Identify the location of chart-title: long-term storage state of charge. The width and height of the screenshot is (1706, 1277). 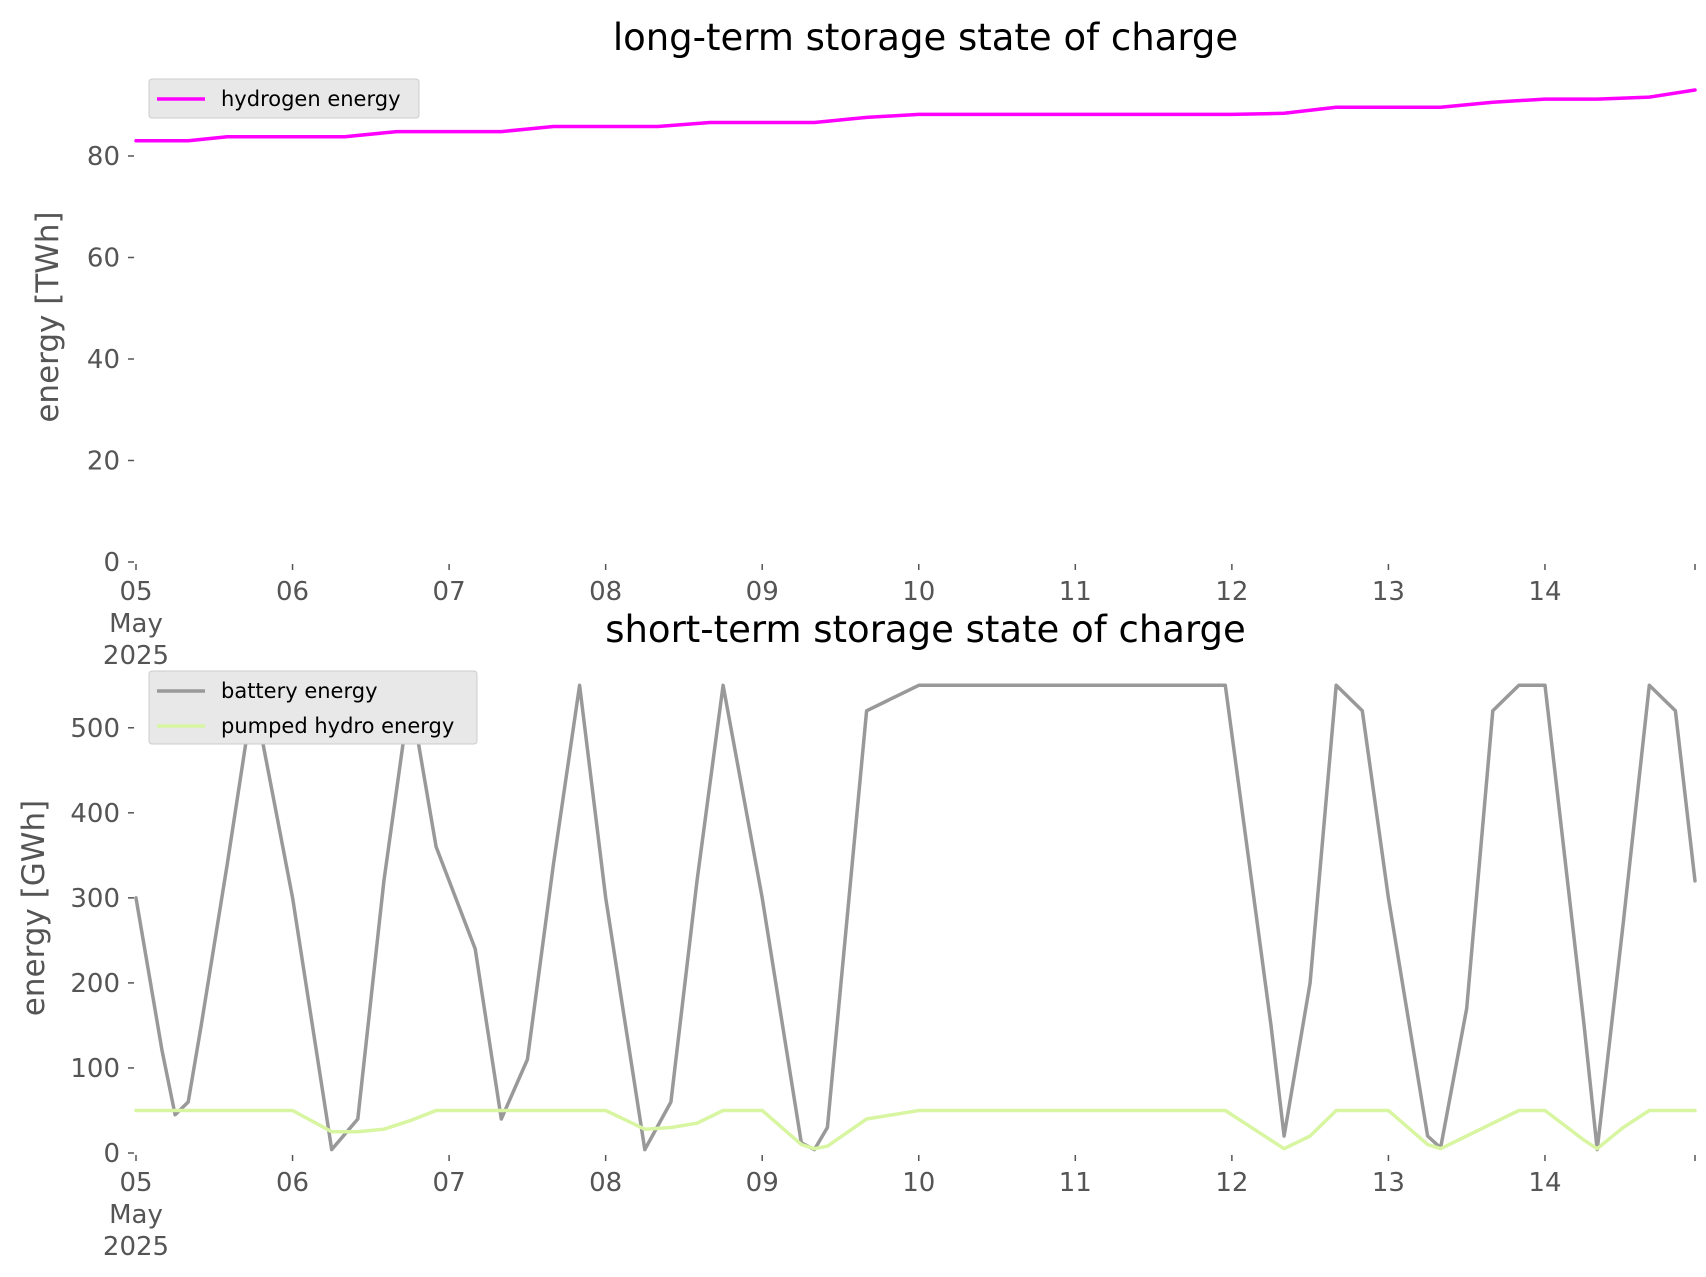
(925, 37).